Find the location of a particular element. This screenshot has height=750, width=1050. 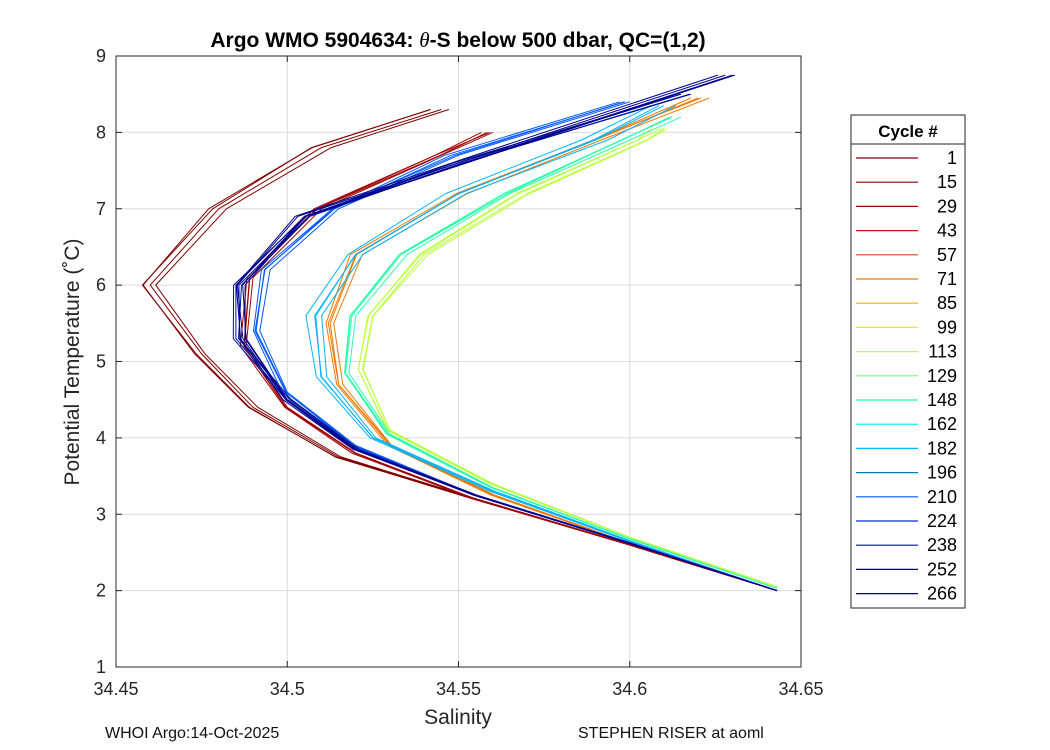

x-tick-label: 34.45 is located at coordinates (115, 689).